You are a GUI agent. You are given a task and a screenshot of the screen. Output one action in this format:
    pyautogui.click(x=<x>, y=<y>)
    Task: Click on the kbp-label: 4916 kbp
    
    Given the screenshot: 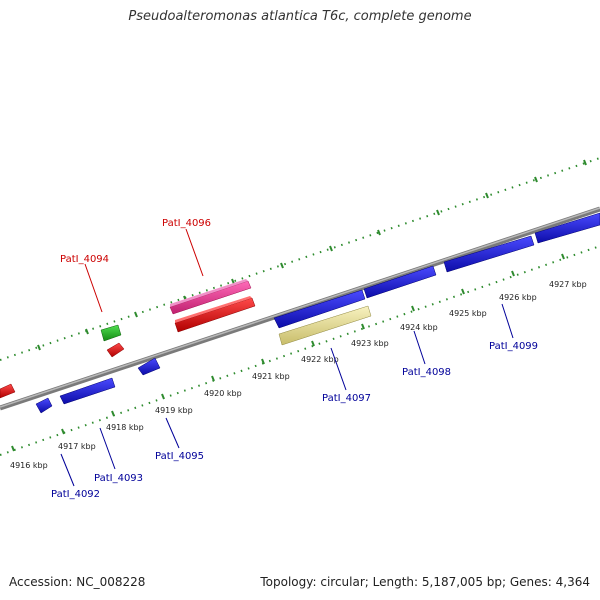 What is the action you would take?
    pyautogui.click(x=29, y=465)
    